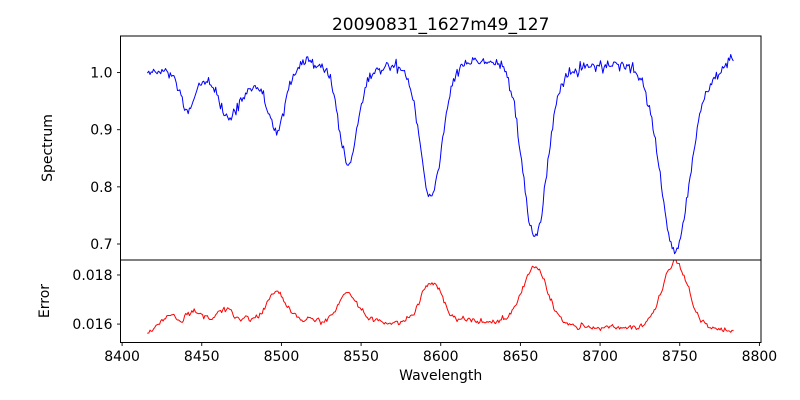 Image resolution: width=800 pixels, height=400 pixels. Describe the element at coordinates (600, 357) in the screenshot. I see `wavelength-tick-label: 8700` at that location.